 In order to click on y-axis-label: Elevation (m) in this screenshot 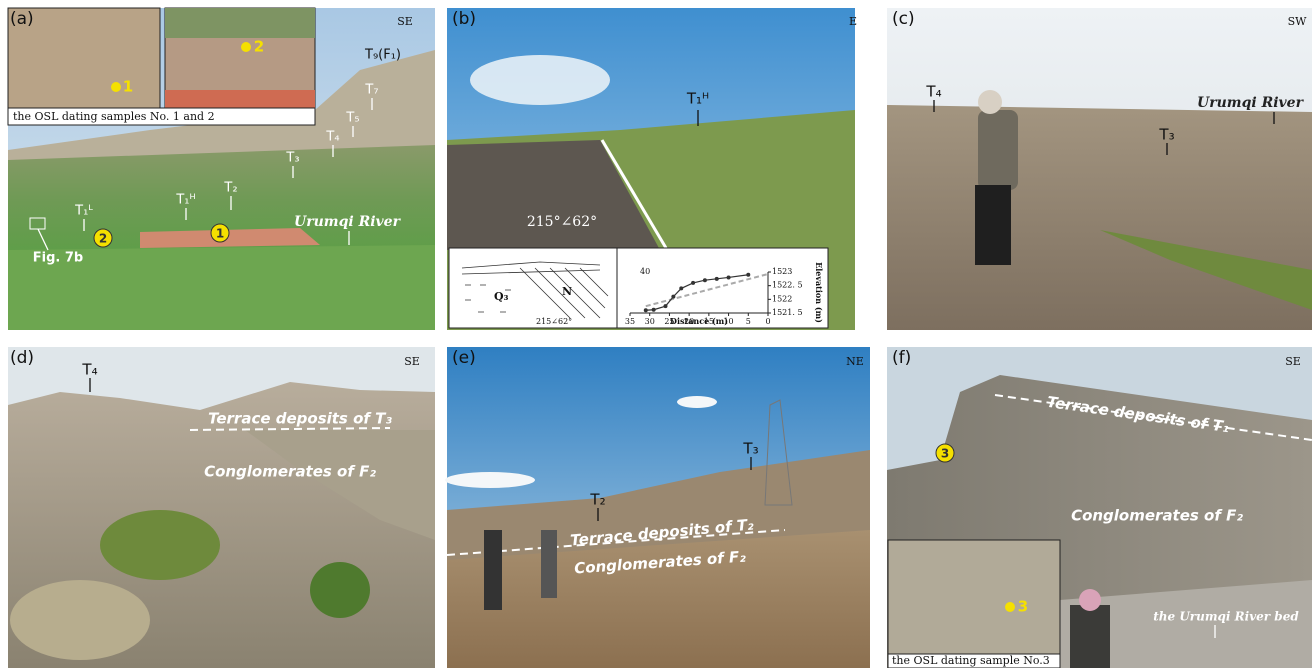, I will do `click(819, 292)`.